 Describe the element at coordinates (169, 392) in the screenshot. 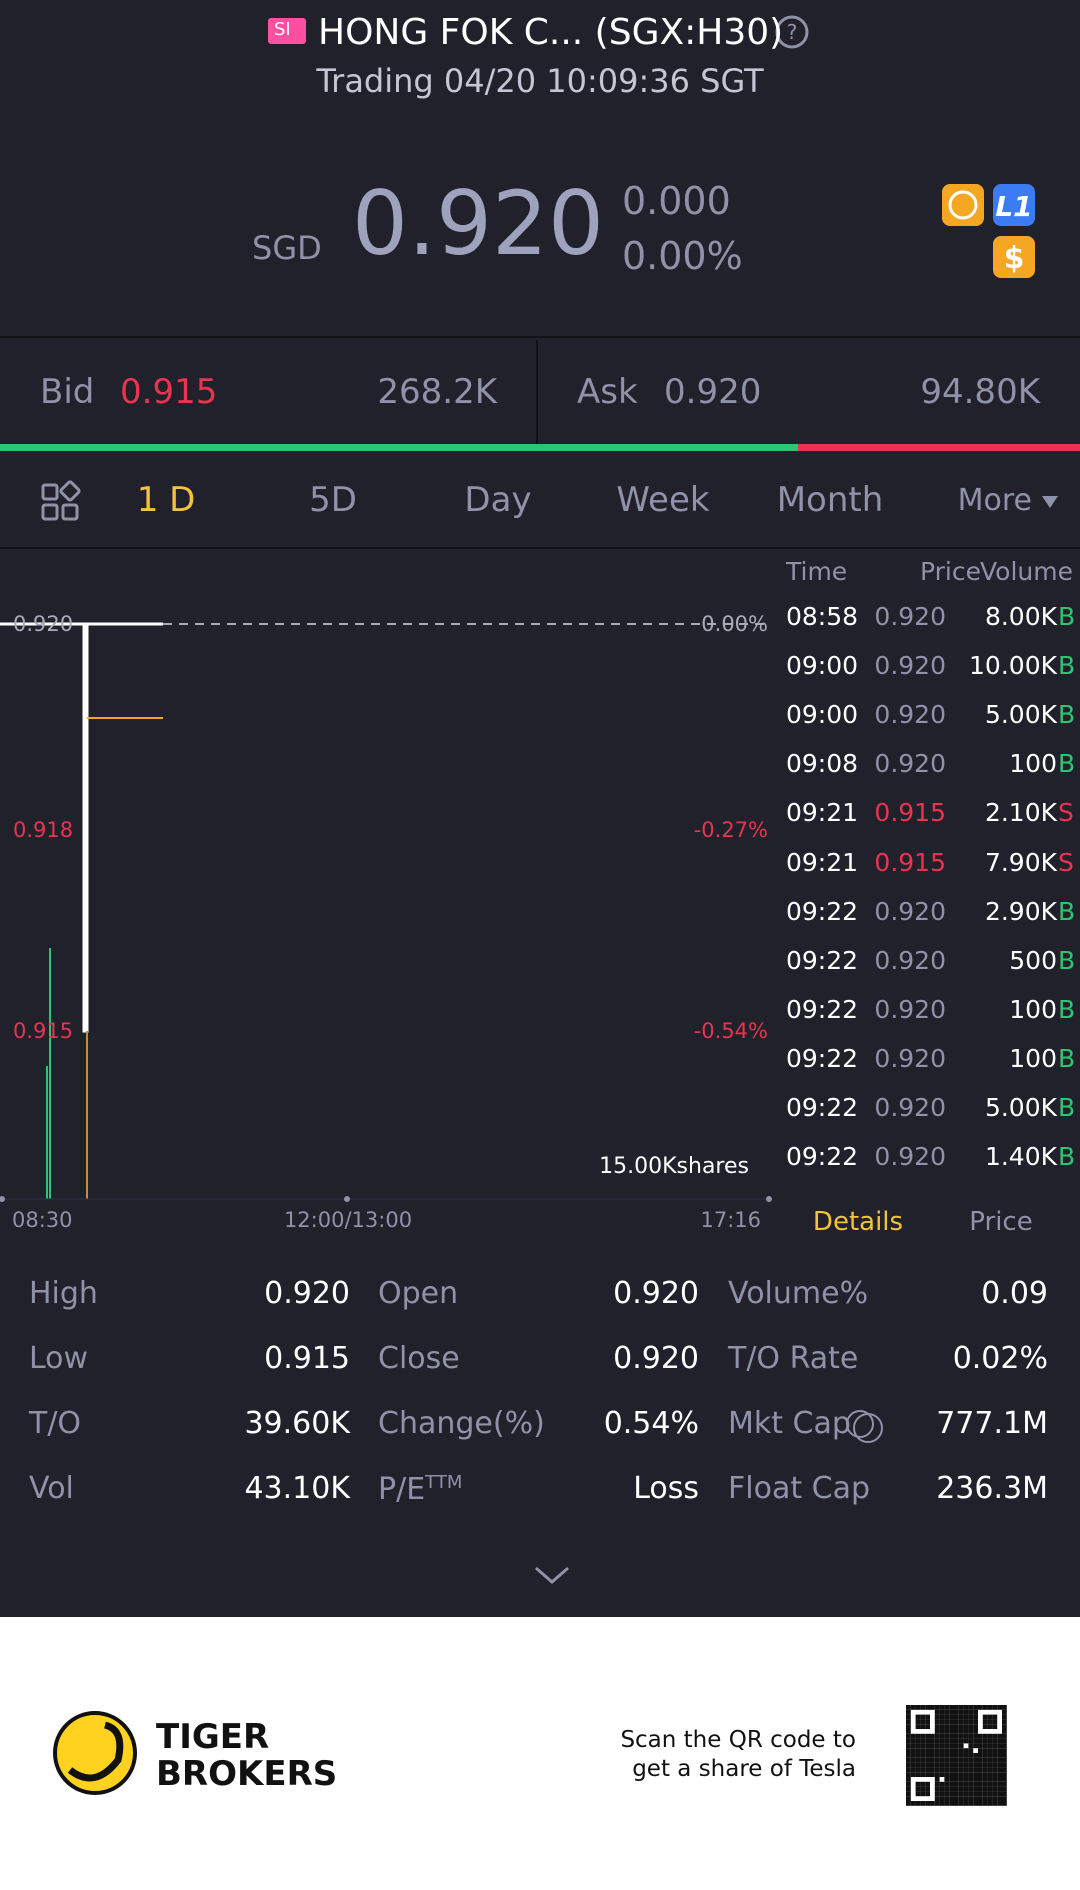

I see `bid-price: 0.915` at that location.